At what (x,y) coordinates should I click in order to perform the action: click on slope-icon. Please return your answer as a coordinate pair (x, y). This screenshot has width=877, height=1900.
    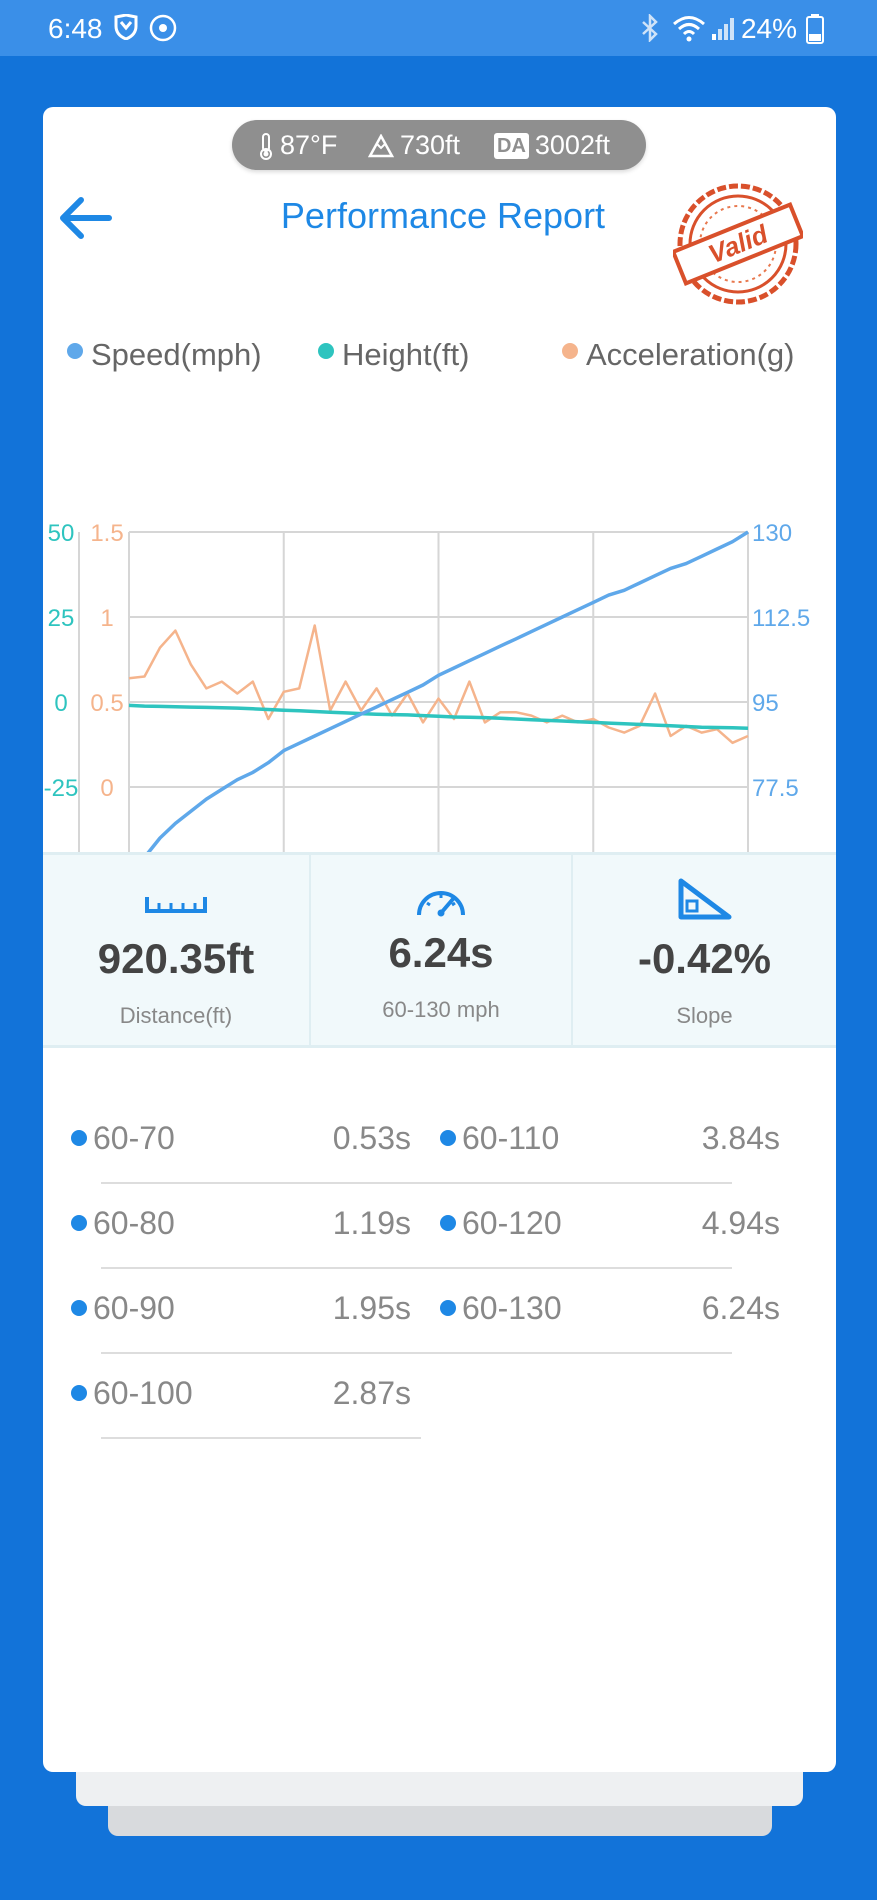
    Looking at the image, I should click on (704, 899).